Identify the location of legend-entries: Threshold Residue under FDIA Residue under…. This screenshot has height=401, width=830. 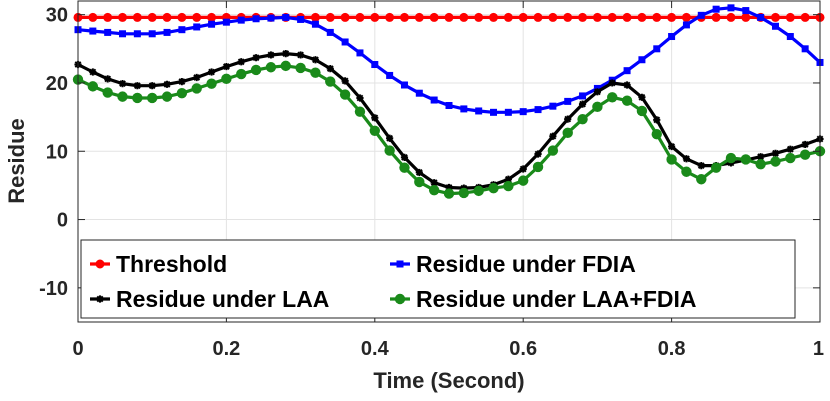
(393, 281).